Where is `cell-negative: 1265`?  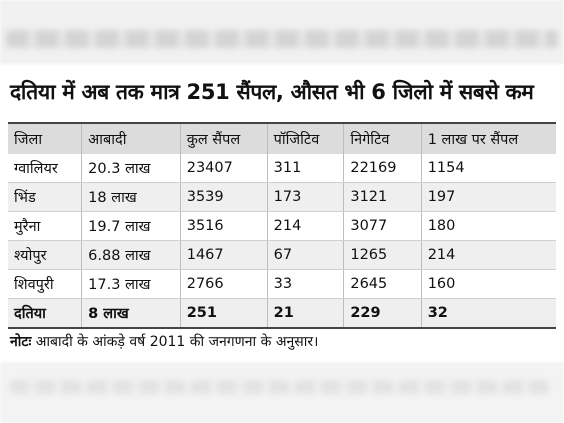 cell-negative: 1265 is located at coordinates (382, 255).